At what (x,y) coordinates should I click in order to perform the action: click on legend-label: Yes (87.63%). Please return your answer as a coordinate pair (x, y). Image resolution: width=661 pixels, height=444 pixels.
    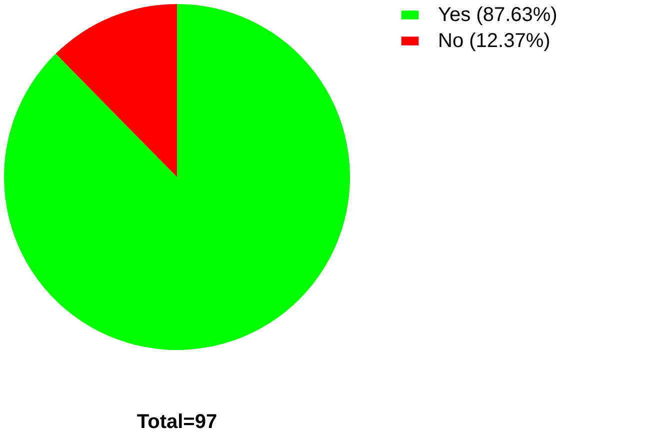
    Looking at the image, I should click on (498, 15).